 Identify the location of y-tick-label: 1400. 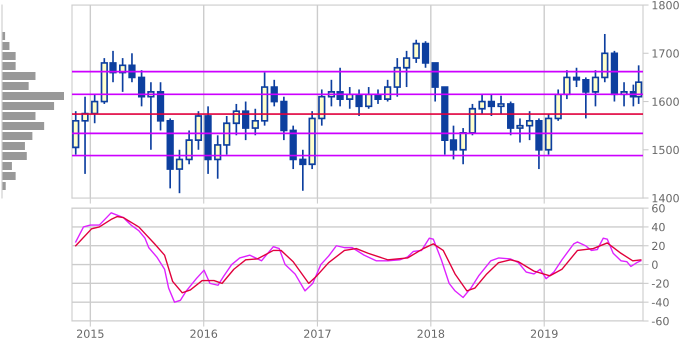
(665, 198).